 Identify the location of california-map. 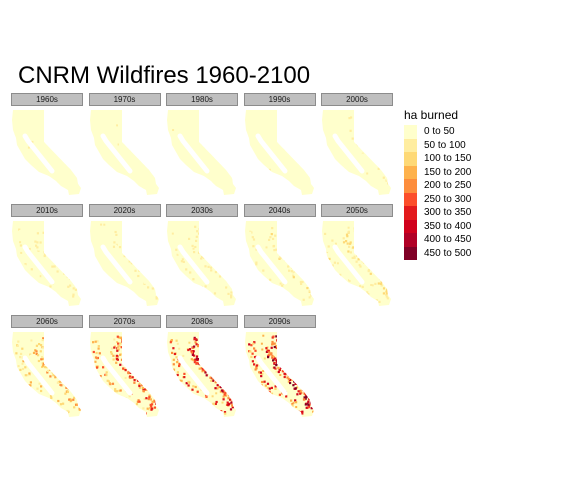
(201, 152).